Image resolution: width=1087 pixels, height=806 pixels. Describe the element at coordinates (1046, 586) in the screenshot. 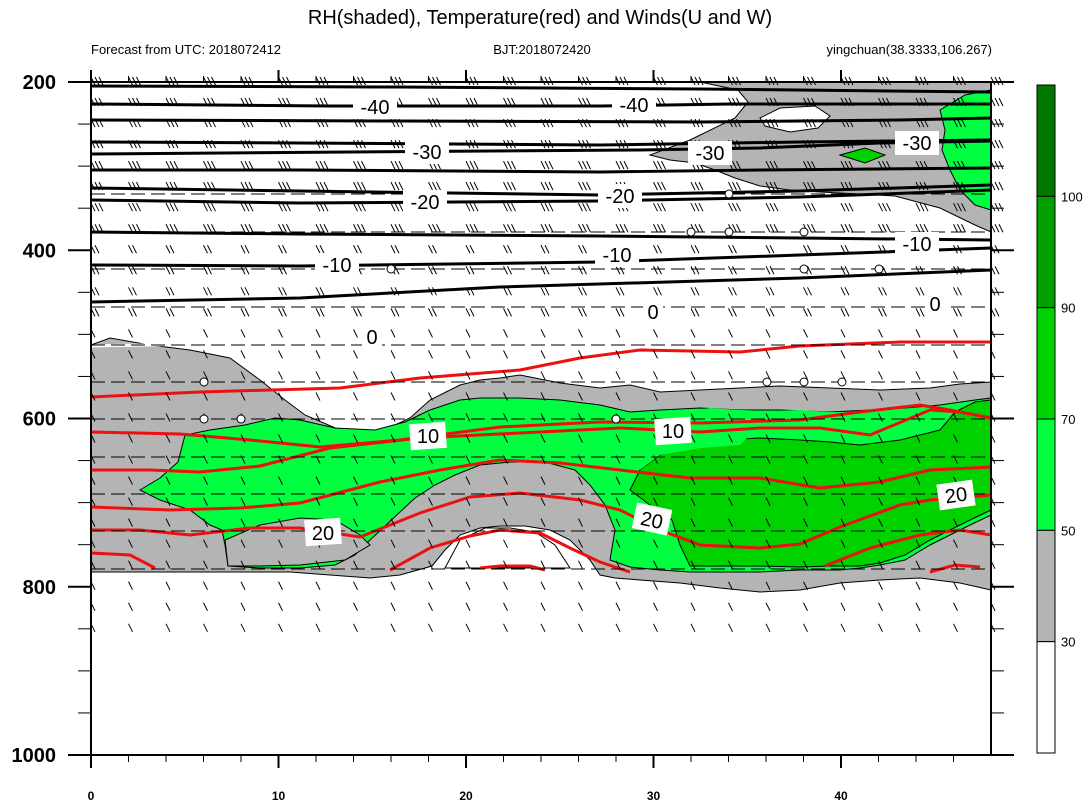

I see `colorbar-swatch` at that location.